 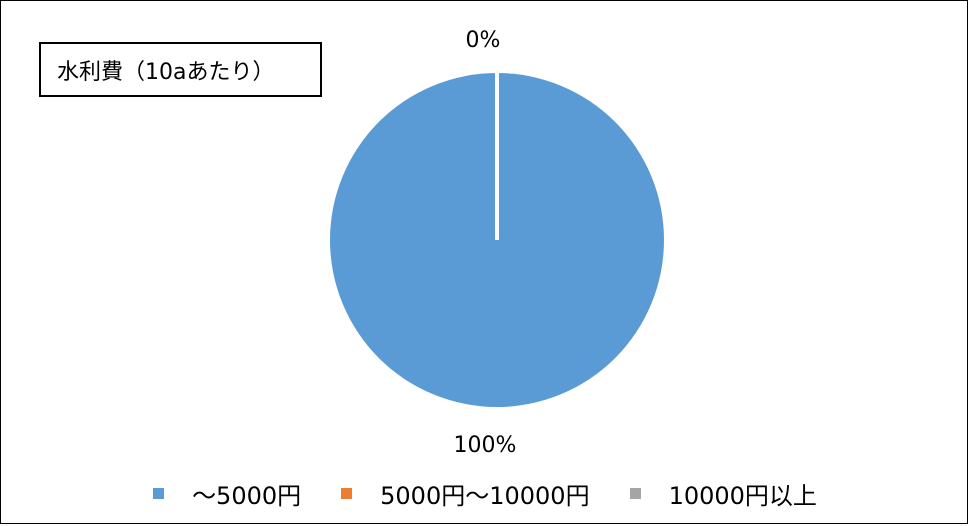 I want to click on legend-item-2: 10000円以上, so click(x=723, y=493).